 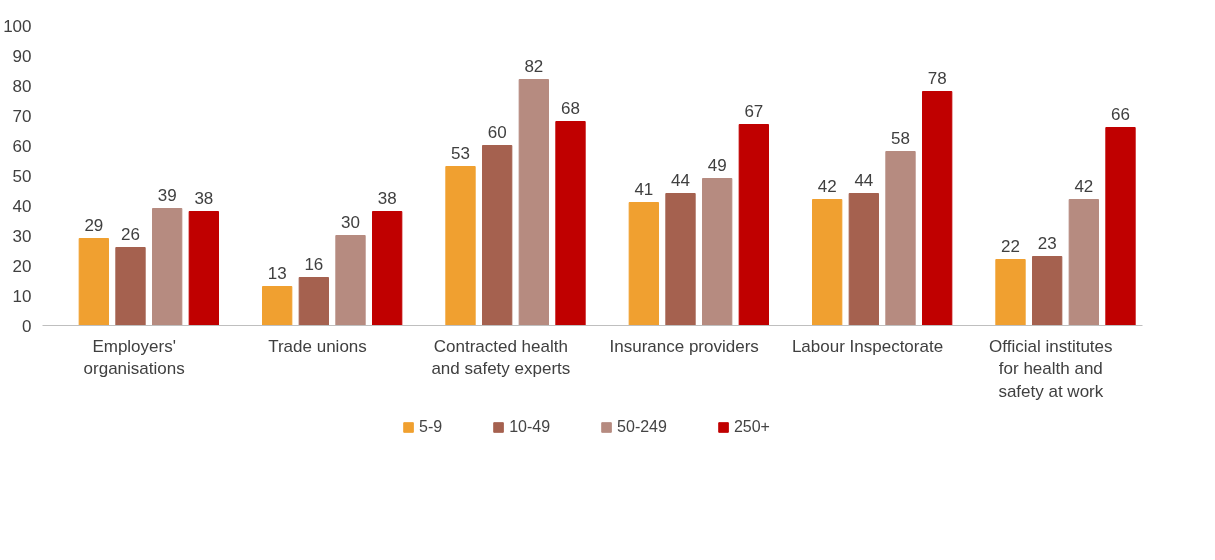 I want to click on y-tick-label: 20, so click(x=22, y=266).